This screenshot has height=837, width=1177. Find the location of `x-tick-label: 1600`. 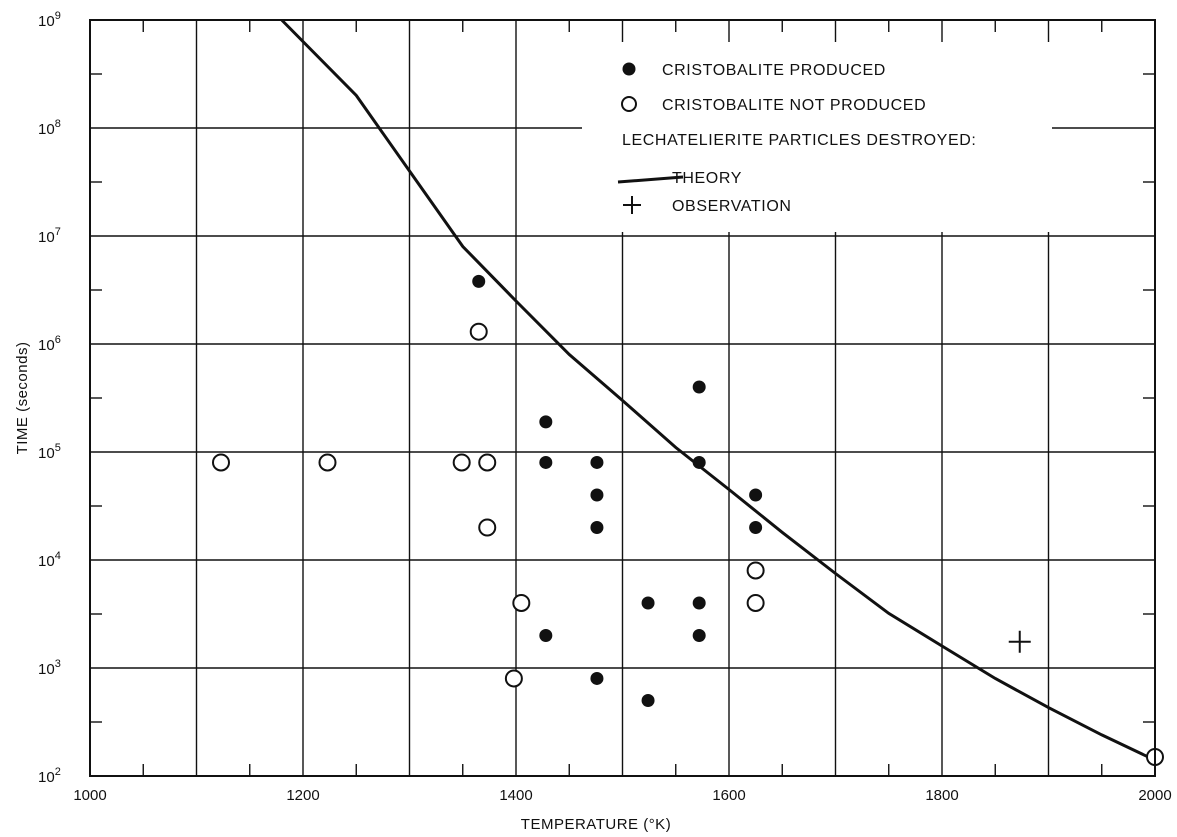

x-tick-label: 1600 is located at coordinates (728, 795).